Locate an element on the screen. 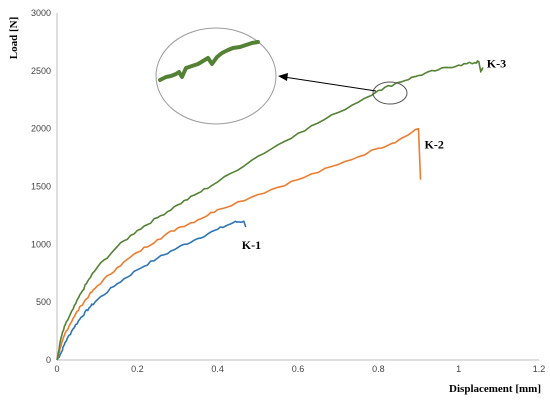 The width and height of the screenshot is (550, 404). series-label-k-2: K-2 is located at coordinates (434, 145).